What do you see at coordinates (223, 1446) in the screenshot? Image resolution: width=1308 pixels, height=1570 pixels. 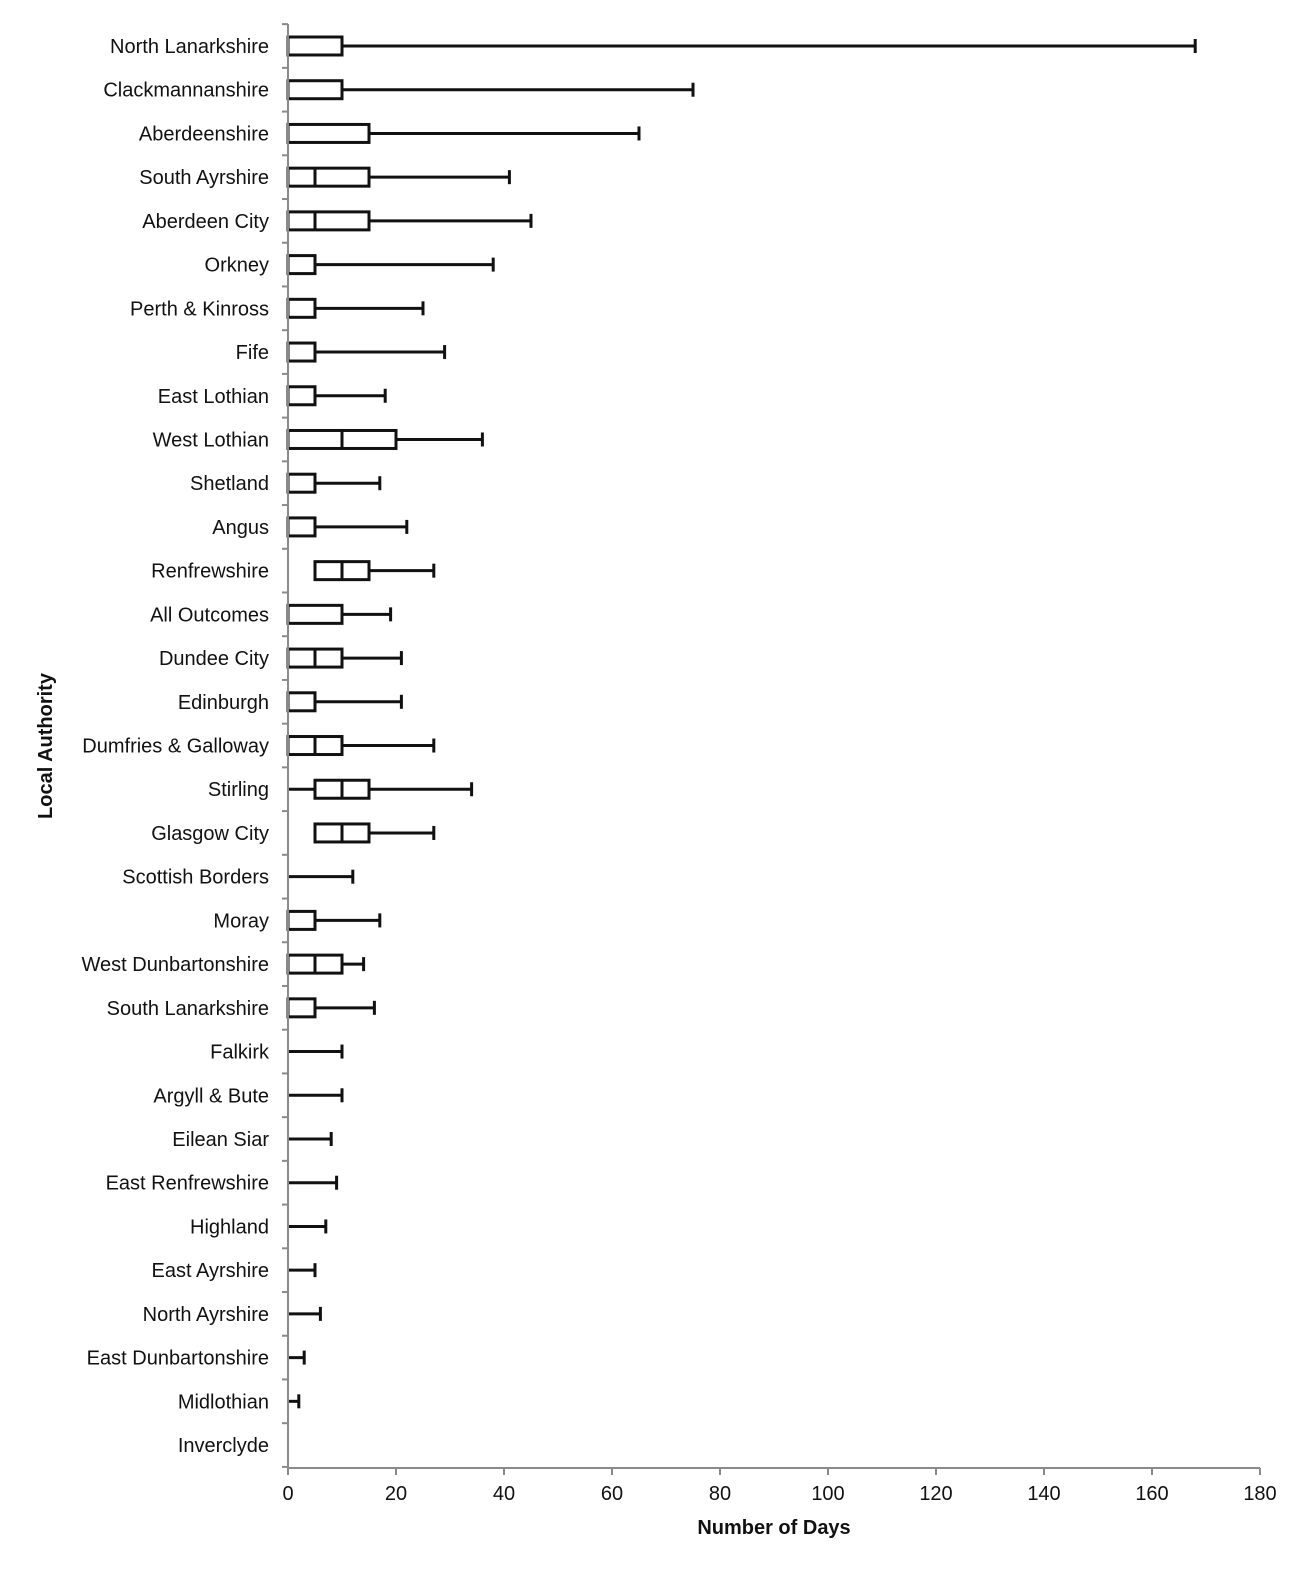 I see `category-label: Inverclyde` at bounding box center [223, 1446].